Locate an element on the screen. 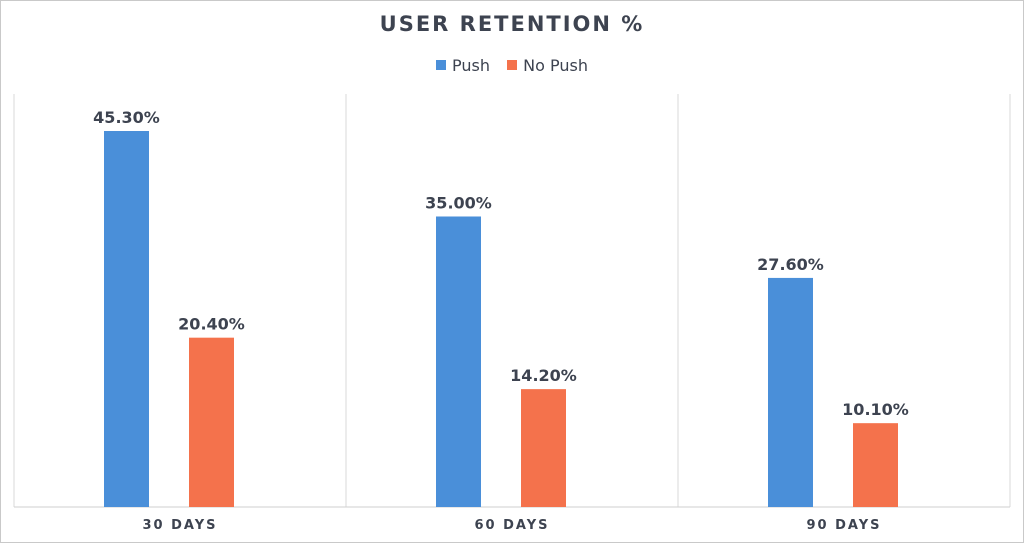 The height and width of the screenshot is (543, 1024). legend: Push No Push is located at coordinates (512, 65).